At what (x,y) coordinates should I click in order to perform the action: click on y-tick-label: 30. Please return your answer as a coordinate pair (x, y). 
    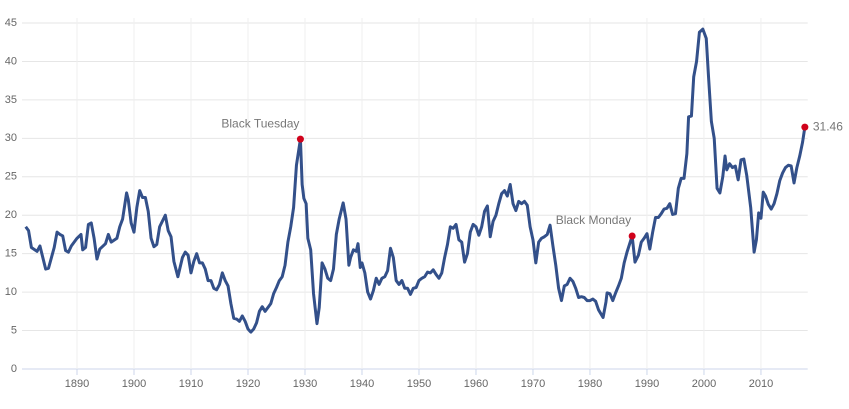
    Looking at the image, I should click on (11, 138).